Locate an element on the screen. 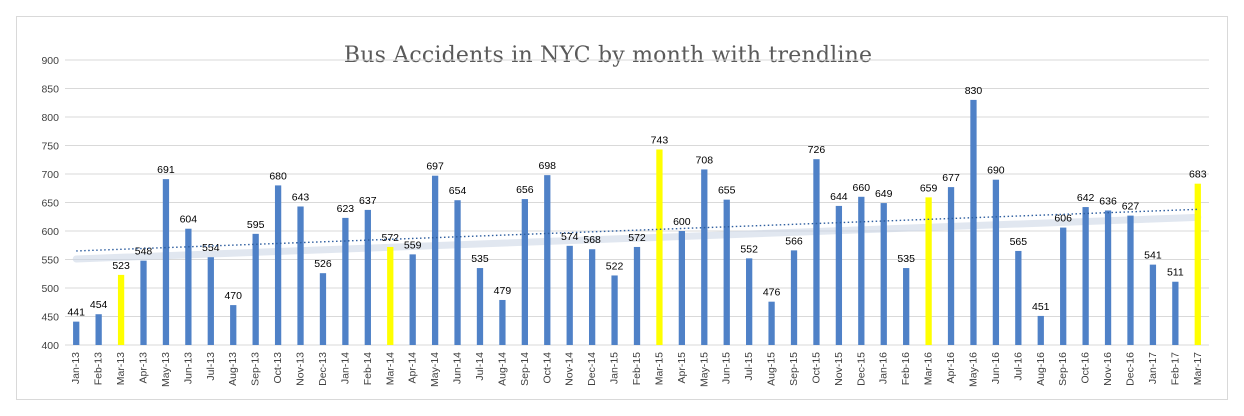 The width and height of the screenshot is (1244, 416). x-tick-label: Apr-14 is located at coordinates (413, 368).